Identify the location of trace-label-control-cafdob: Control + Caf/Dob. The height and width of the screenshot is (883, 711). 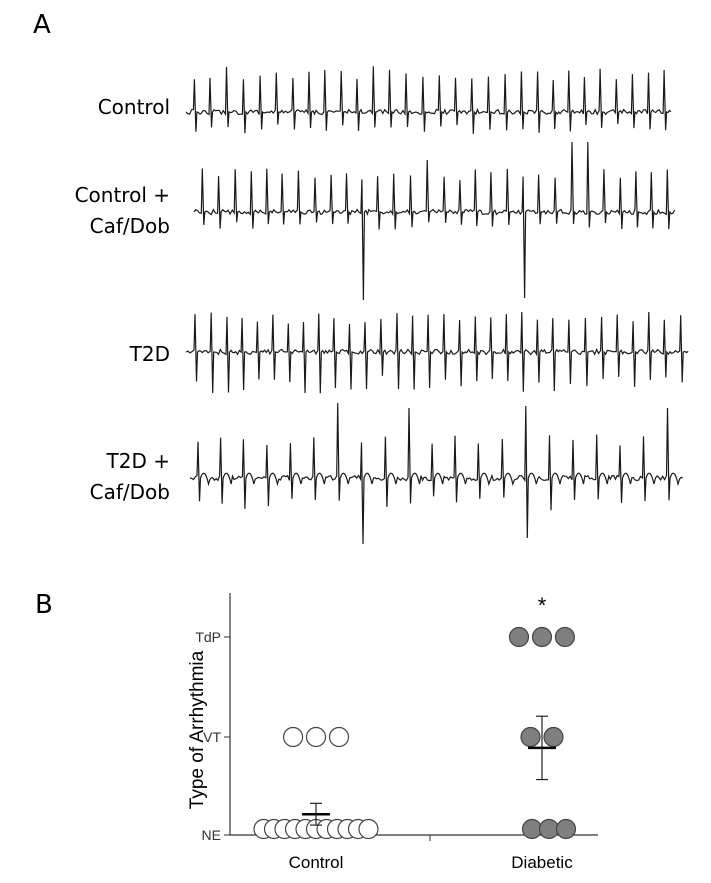
(122, 211).